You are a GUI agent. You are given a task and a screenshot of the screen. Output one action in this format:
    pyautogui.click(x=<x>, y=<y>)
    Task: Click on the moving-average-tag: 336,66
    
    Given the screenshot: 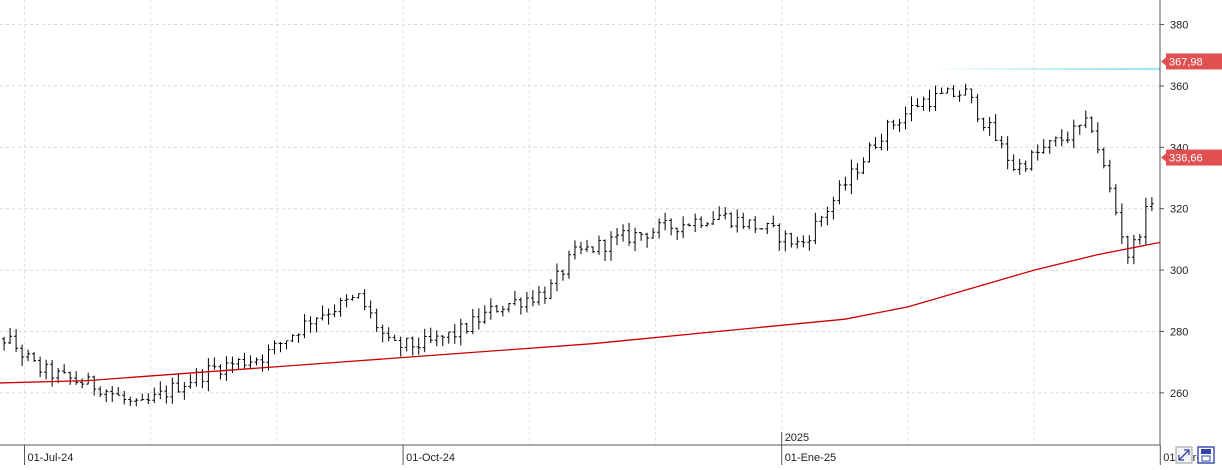 What is the action you would take?
    pyautogui.click(x=1186, y=159)
    